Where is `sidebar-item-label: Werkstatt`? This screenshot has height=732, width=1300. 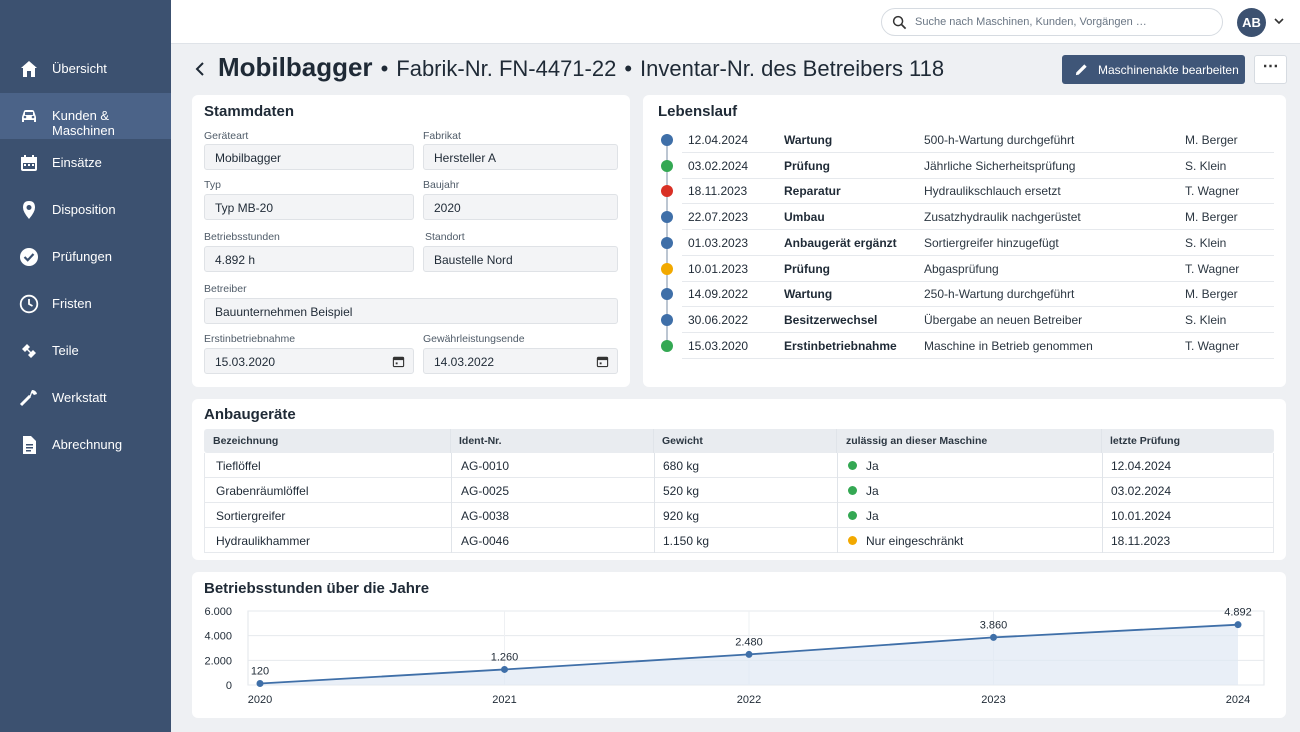 sidebar-item-label: Werkstatt is located at coordinates (79, 397).